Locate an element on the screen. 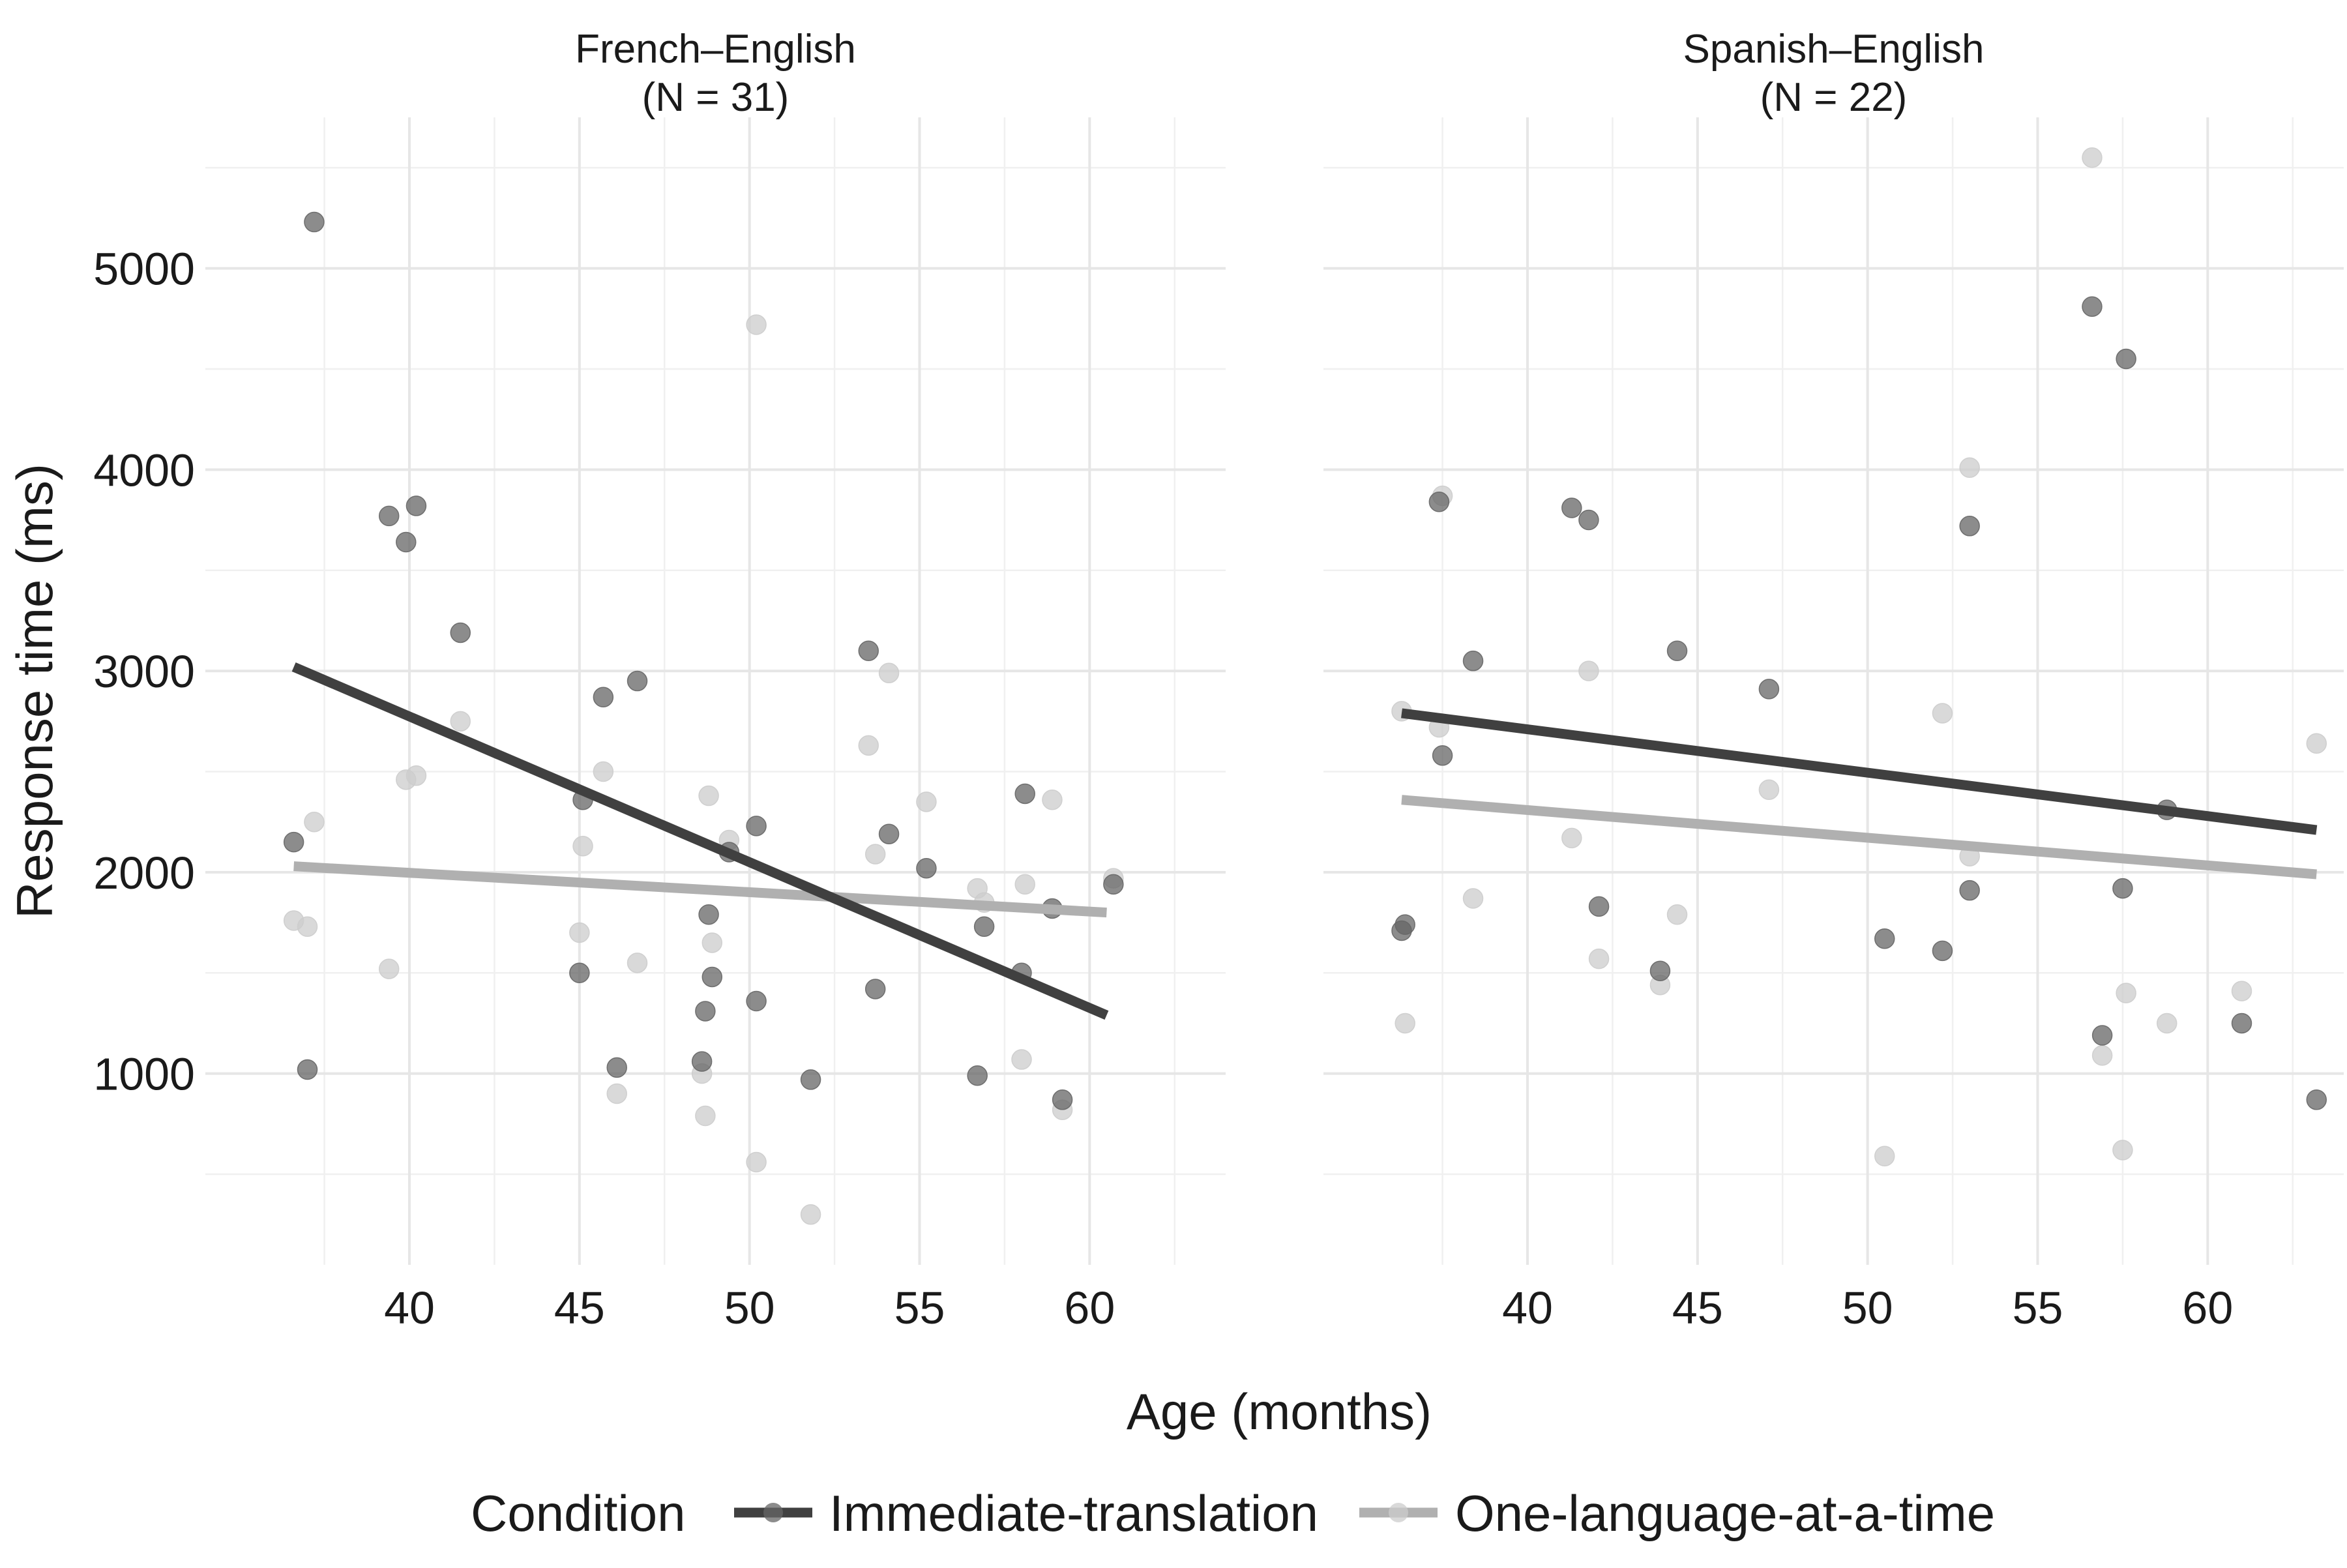 The image size is (2347, 1568). trend-line-immediate-translation is located at coordinates (700, 841).